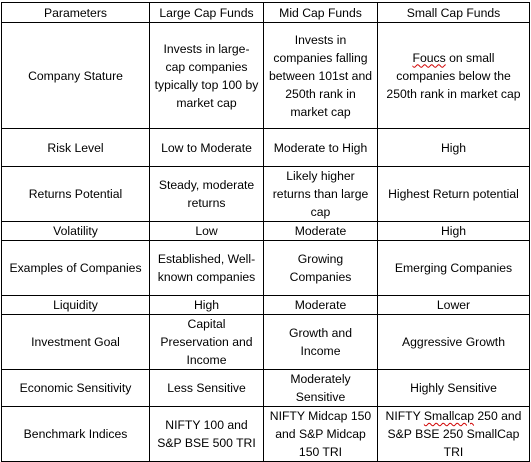 This screenshot has height=462, width=531. What do you see at coordinates (320, 12) in the screenshot?
I see `header-mid-cap: Mid Cap Funds` at bounding box center [320, 12].